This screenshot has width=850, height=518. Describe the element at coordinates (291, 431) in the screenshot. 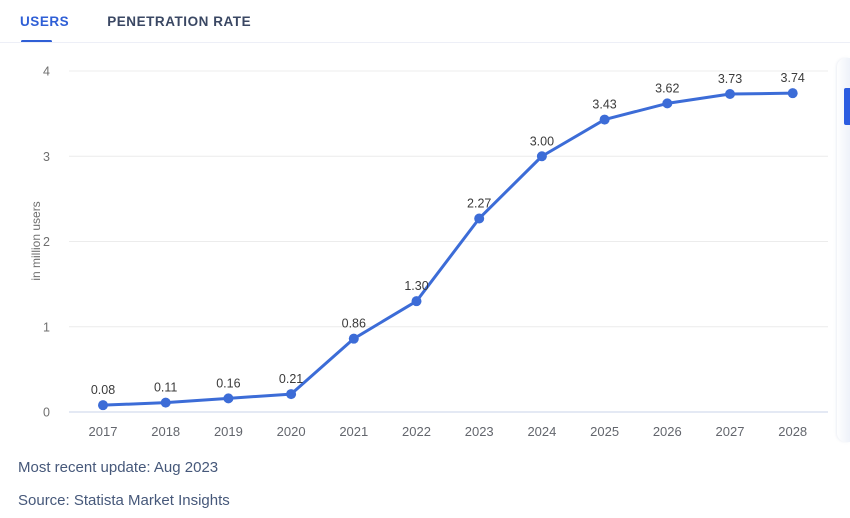

I see `x-axis-tick-label: 2020` at that location.